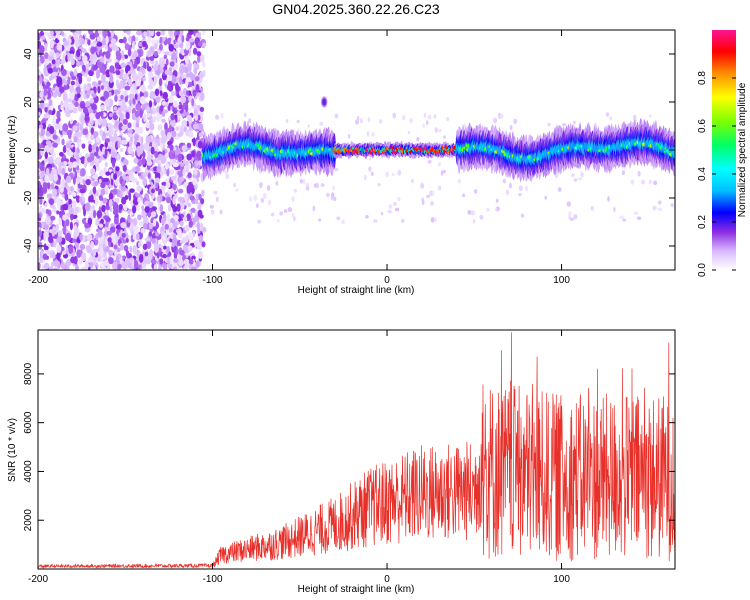  Describe the element at coordinates (356, 9) in the screenshot. I see `figure-title: GN04.2025.360.22.26.C23` at that location.